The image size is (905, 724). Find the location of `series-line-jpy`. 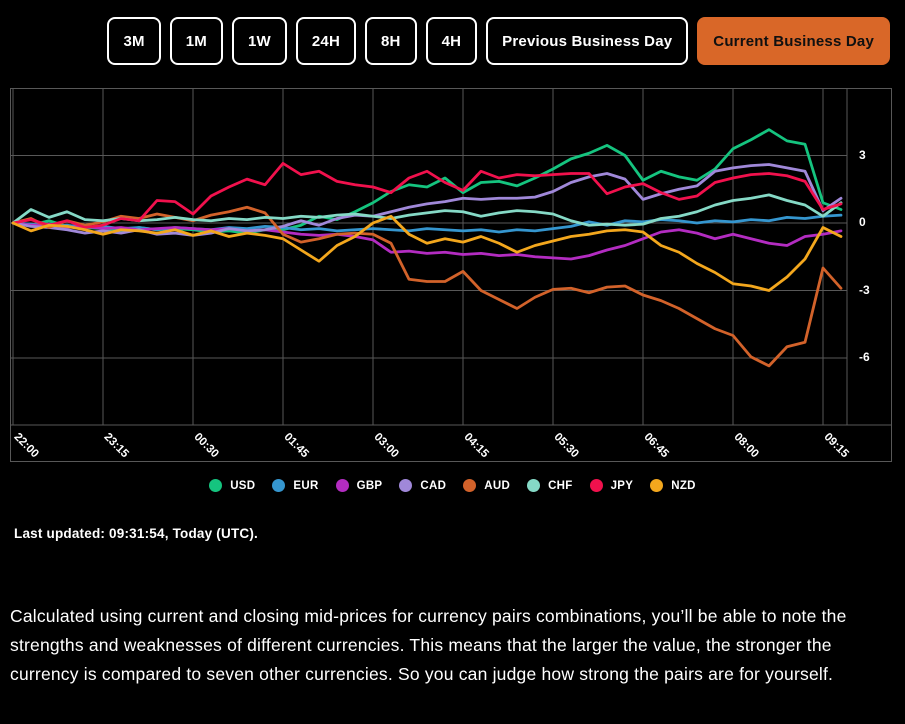

series-line-jpy is located at coordinates (427, 195).